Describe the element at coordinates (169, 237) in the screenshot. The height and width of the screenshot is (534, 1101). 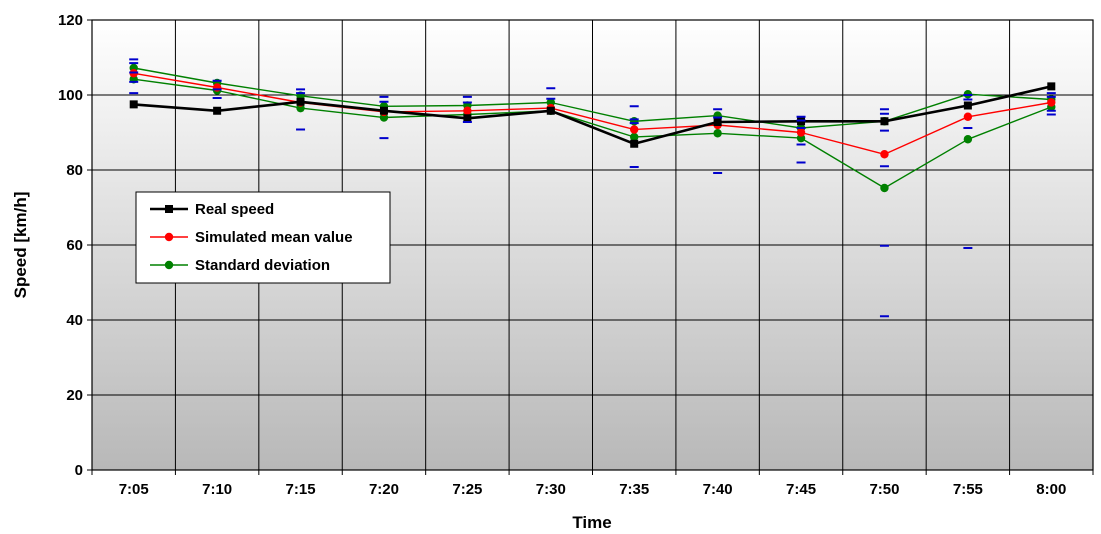
I see `legend-swatch-marker-simulated-mean-value` at that location.